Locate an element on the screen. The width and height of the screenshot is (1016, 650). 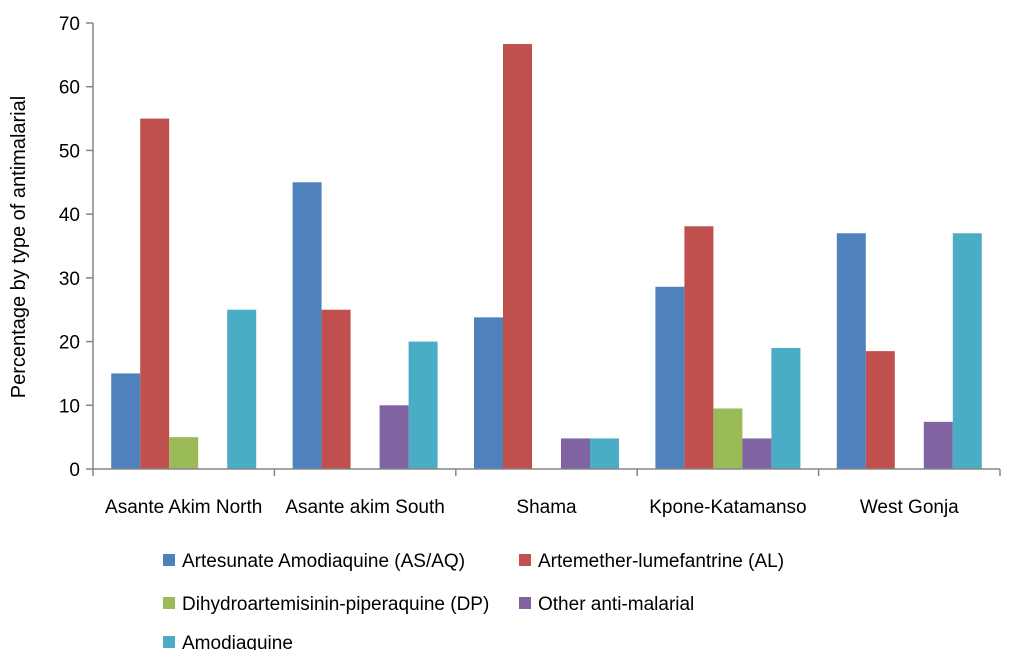
y-tick-label: 10 is located at coordinates (69, 406).